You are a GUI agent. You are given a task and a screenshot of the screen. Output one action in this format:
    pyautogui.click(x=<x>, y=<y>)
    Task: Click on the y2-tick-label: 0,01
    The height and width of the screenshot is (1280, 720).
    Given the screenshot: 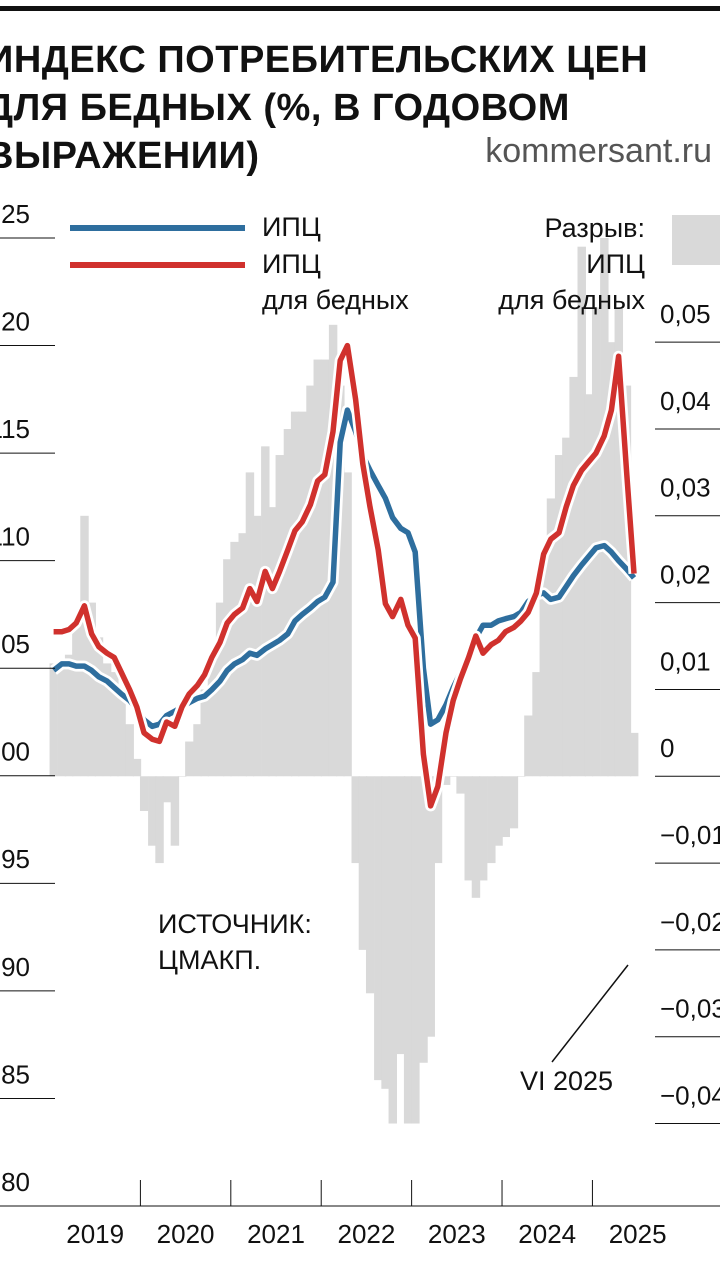 What is the action you would take?
    pyautogui.click(x=685, y=661)
    